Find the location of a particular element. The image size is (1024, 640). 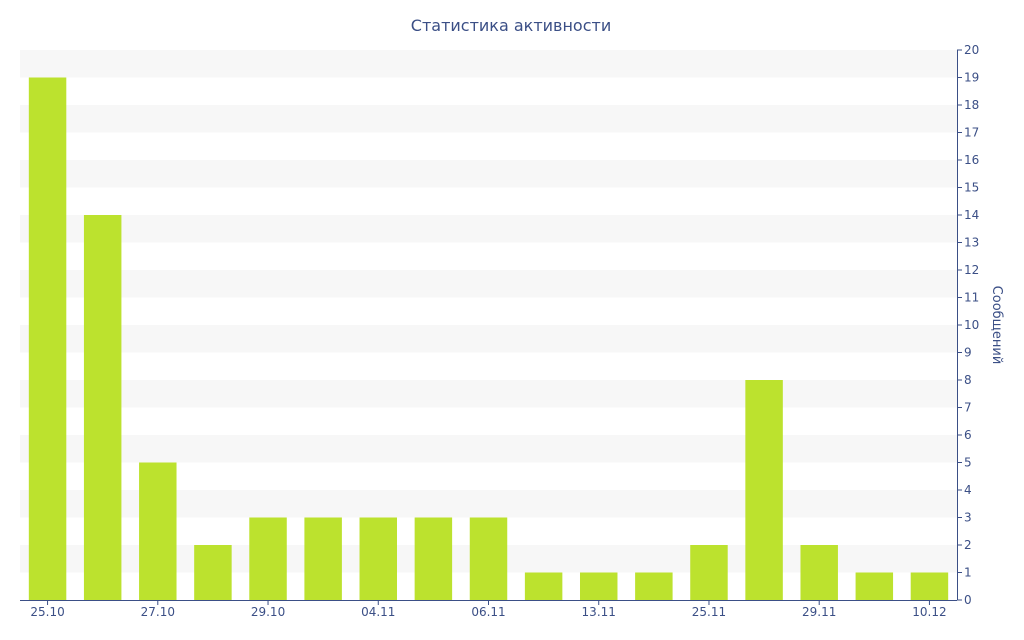

y-tick-label: 10 is located at coordinates (971, 325).